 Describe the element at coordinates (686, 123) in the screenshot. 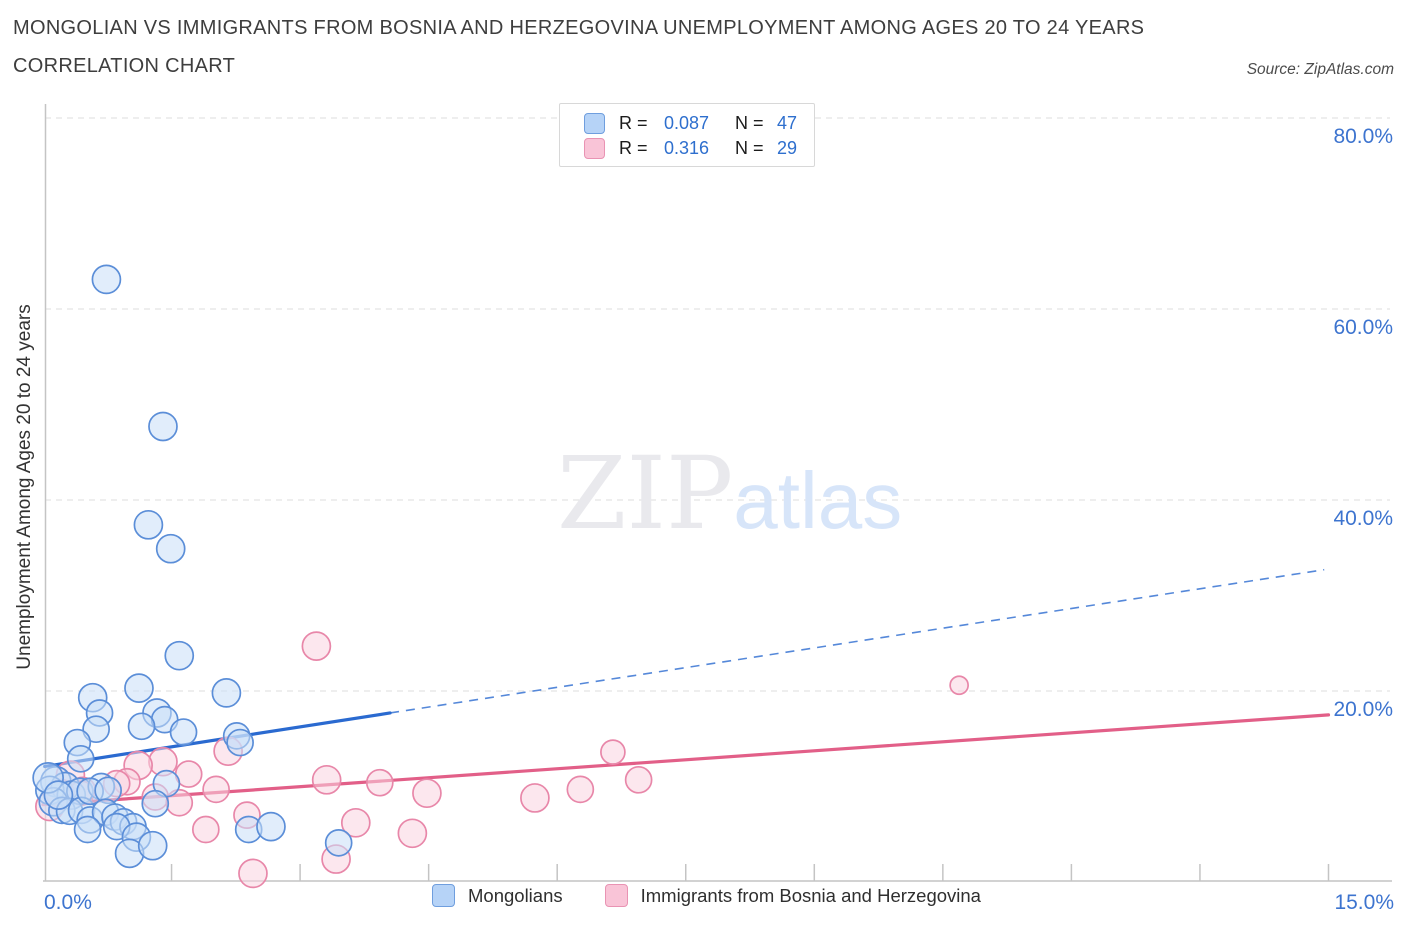

I see `r-value: 0.087` at that location.